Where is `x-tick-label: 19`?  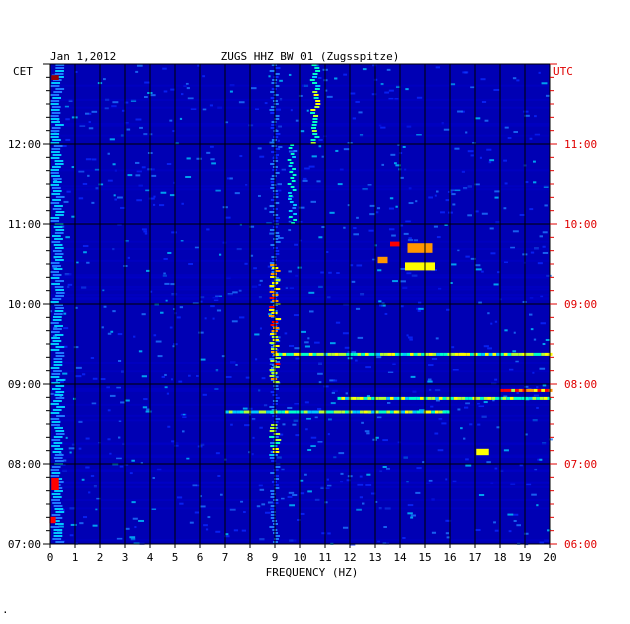
x-tick-label: 19 is located at coordinates (524, 557).